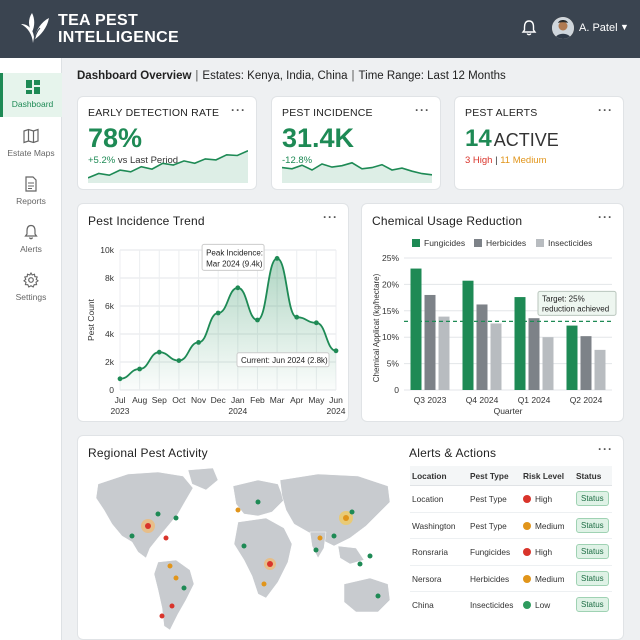 This screenshot has width=640, height=640. I want to click on sidebar-item-alerts: Alerts, so click(31, 240).